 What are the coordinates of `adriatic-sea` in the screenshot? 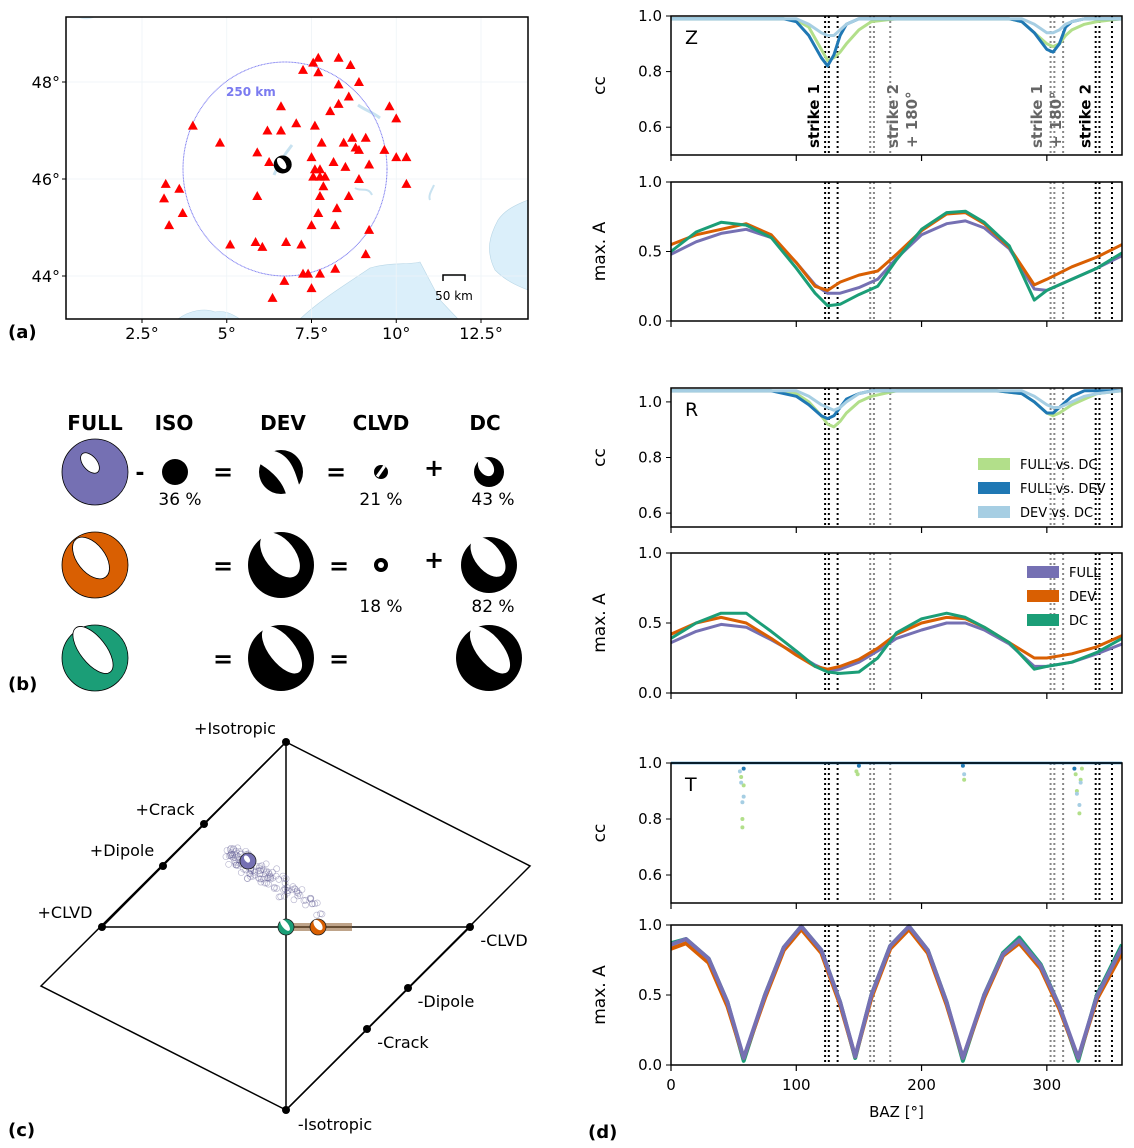 It's located at (508, 245).